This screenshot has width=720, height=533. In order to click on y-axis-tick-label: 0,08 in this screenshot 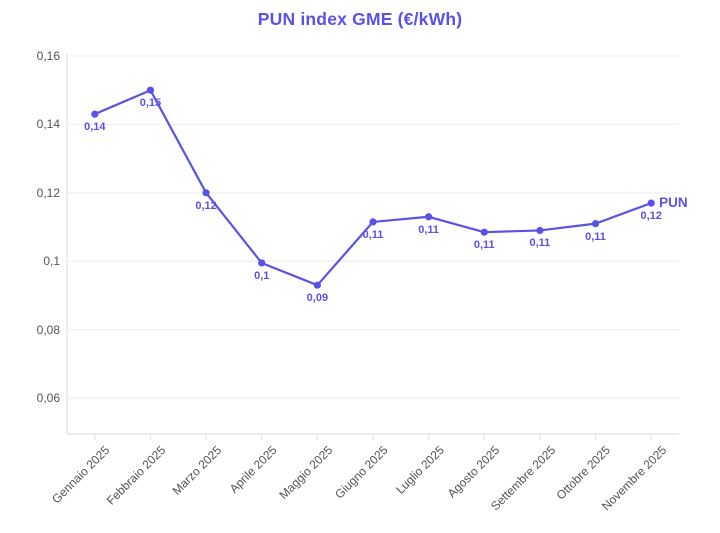, I will do `click(48, 329)`.